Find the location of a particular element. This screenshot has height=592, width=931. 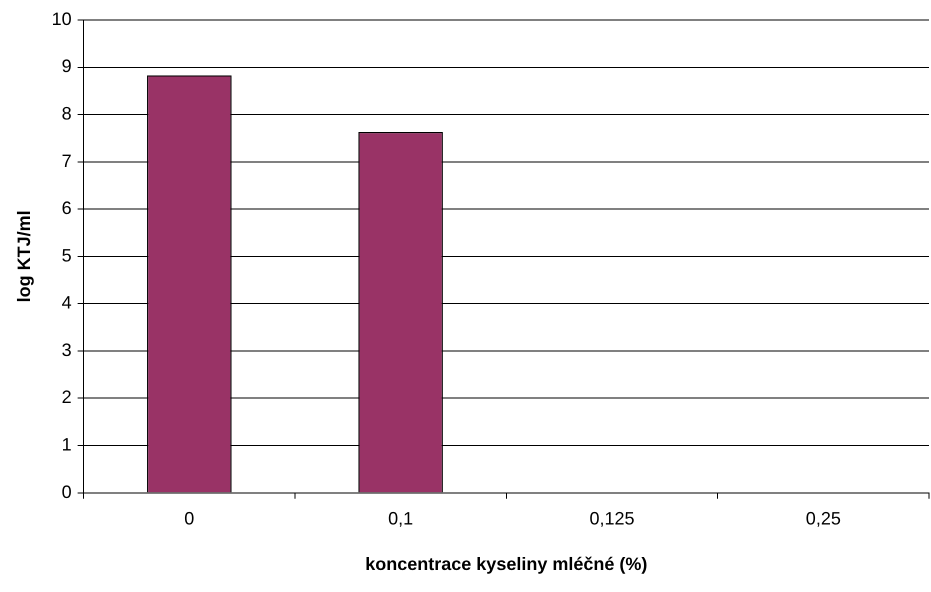

y-tick-label: 2 is located at coordinates (67, 397).